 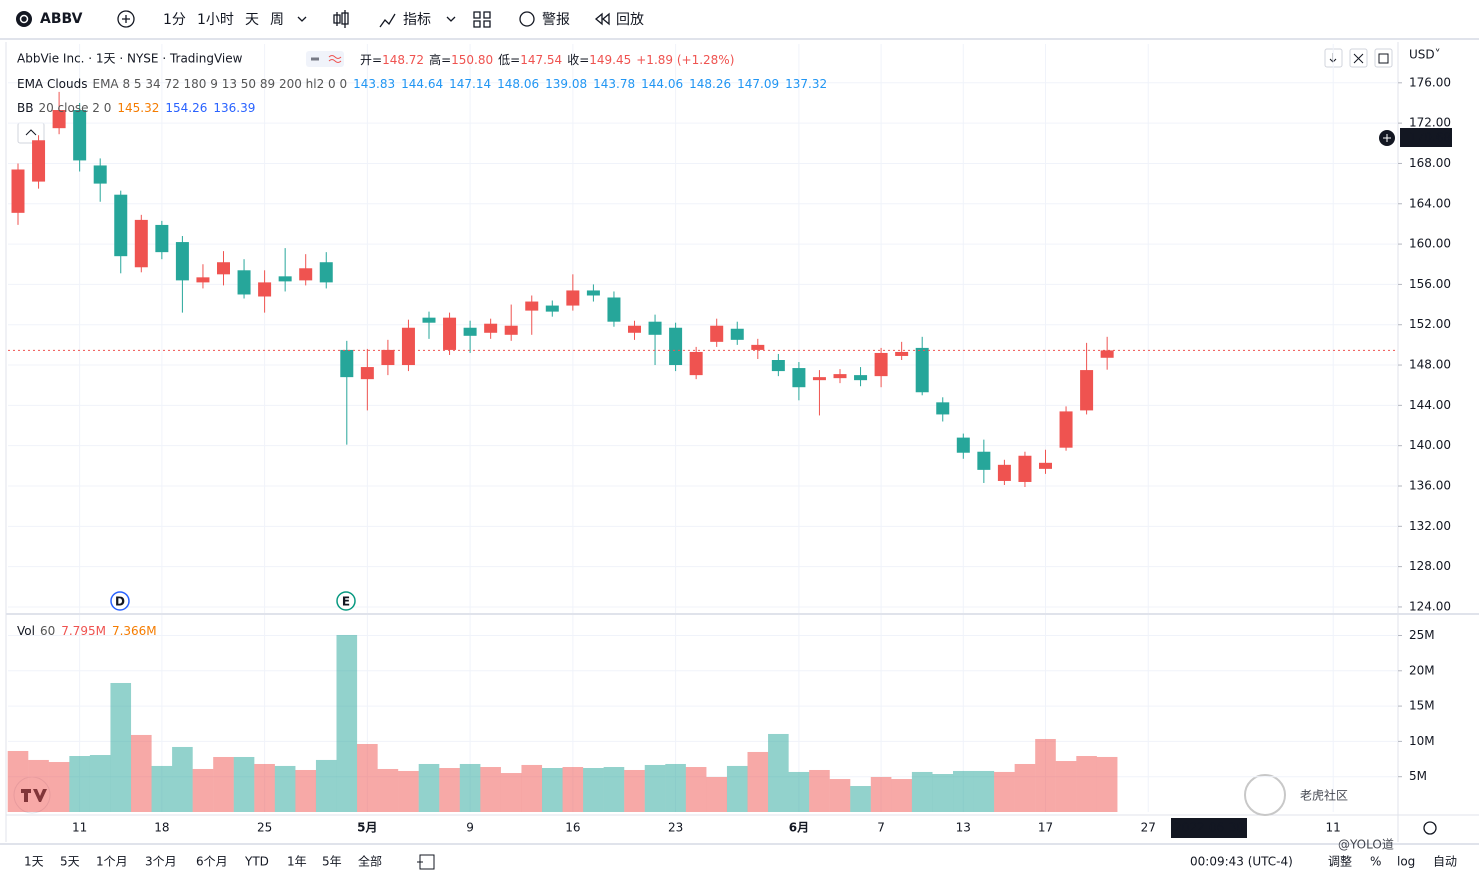 I want to click on badge-icon, so click(x=335, y=59).